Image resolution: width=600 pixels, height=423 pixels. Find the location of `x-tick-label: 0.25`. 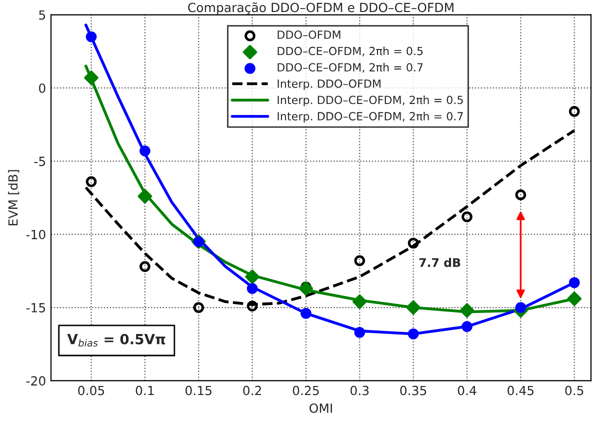

x-tick-label: 0.25 is located at coordinates (305, 391).